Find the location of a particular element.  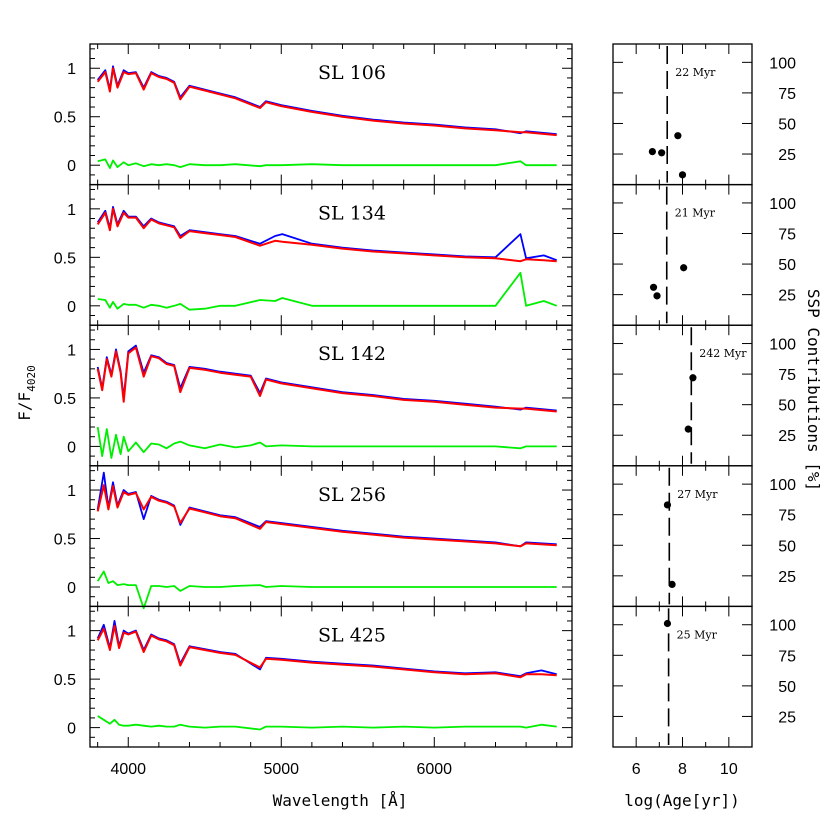

ssp-panel: 25 50 75 100 21 Myr is located at coordinates (704, 254).